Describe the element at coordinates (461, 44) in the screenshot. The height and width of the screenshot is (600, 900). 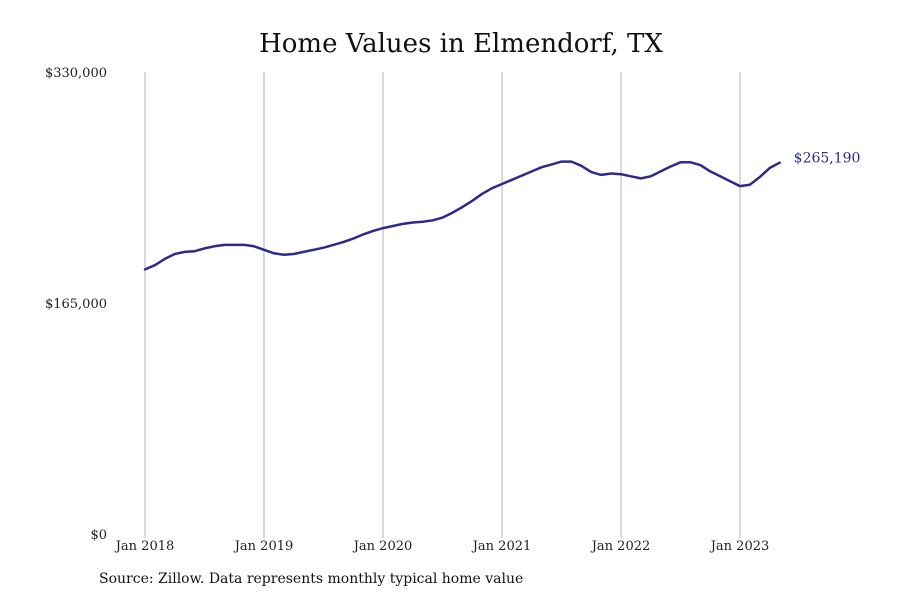
I see `chart-title: Home Values in Elmendorf, TX` at that location.